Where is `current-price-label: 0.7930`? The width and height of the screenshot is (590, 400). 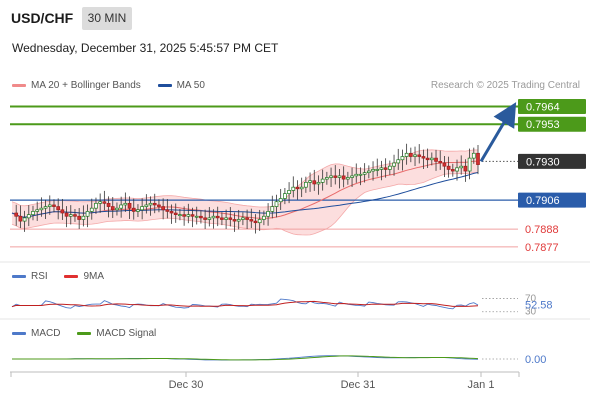
current-price-label: 0.7930 is located at coordinates (543, 162).